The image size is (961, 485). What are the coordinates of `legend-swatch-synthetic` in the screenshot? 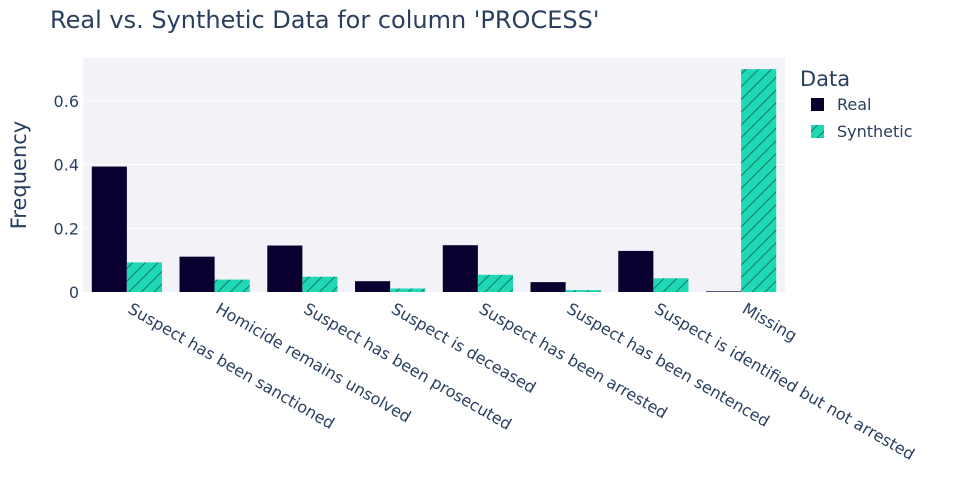 It's located at (817, 131).